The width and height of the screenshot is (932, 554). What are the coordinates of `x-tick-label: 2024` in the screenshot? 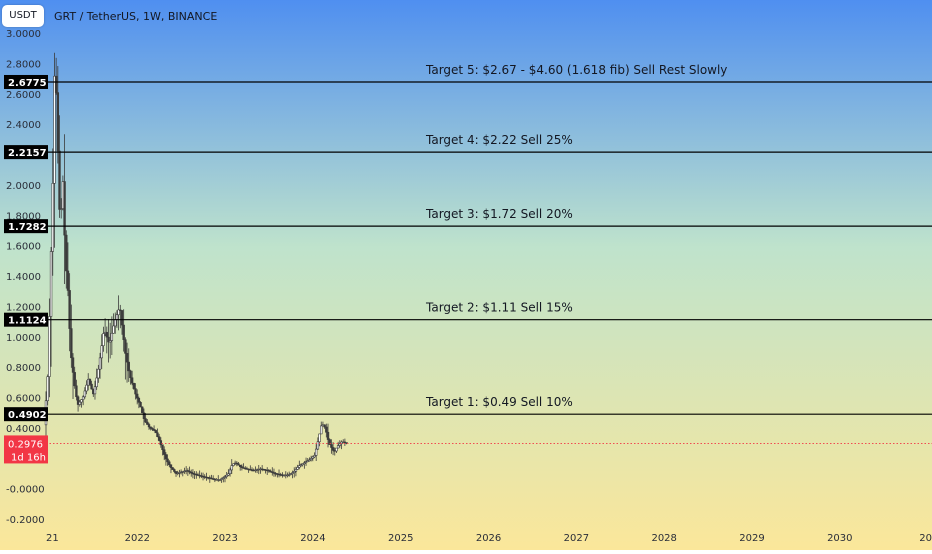 It's located at (312, 538).